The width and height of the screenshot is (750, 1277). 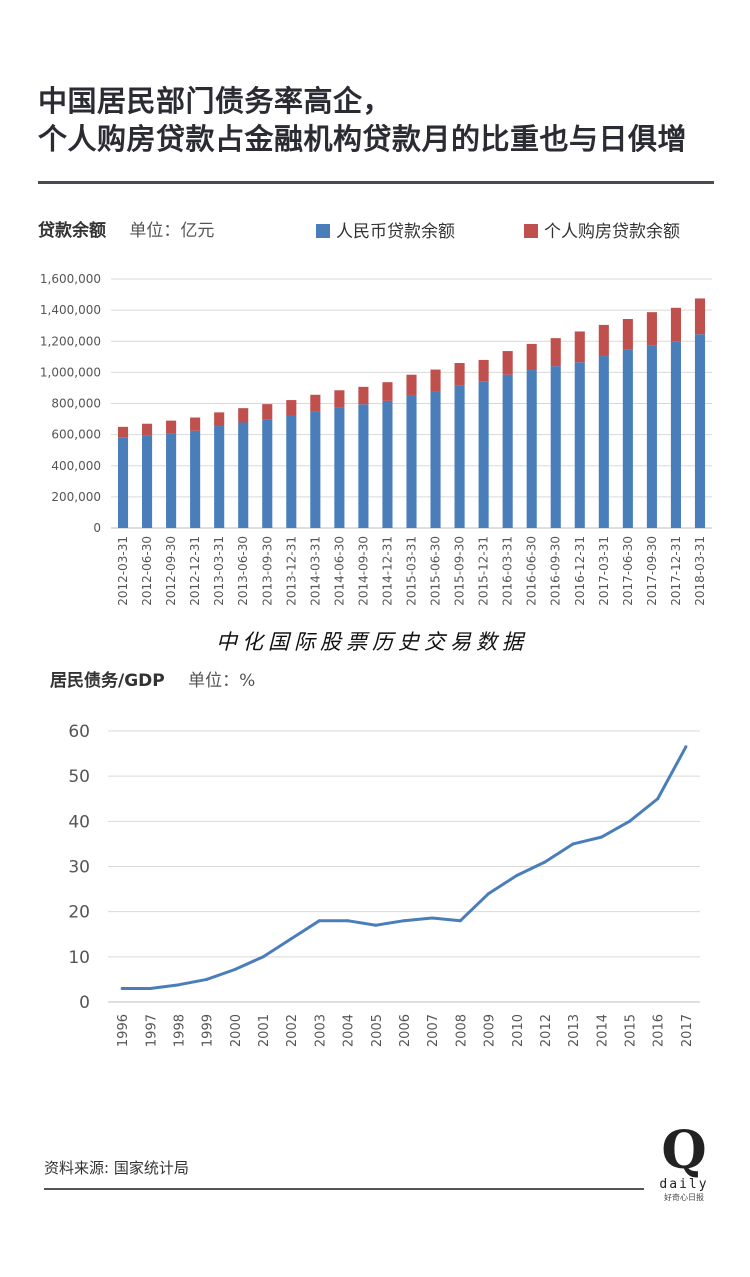 I want to click on y-tick-label: 10, so click(x=79, y=958).